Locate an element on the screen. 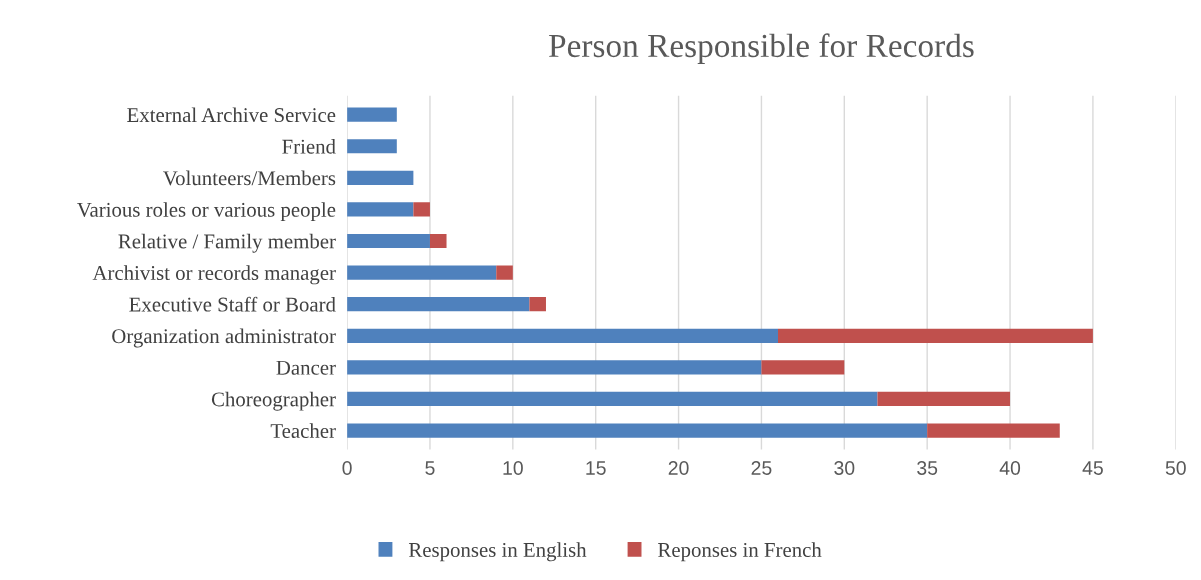 The width and height of the screenshot is (1201, 580). x-tick-label: 30 is located at coordinates (844, 468).